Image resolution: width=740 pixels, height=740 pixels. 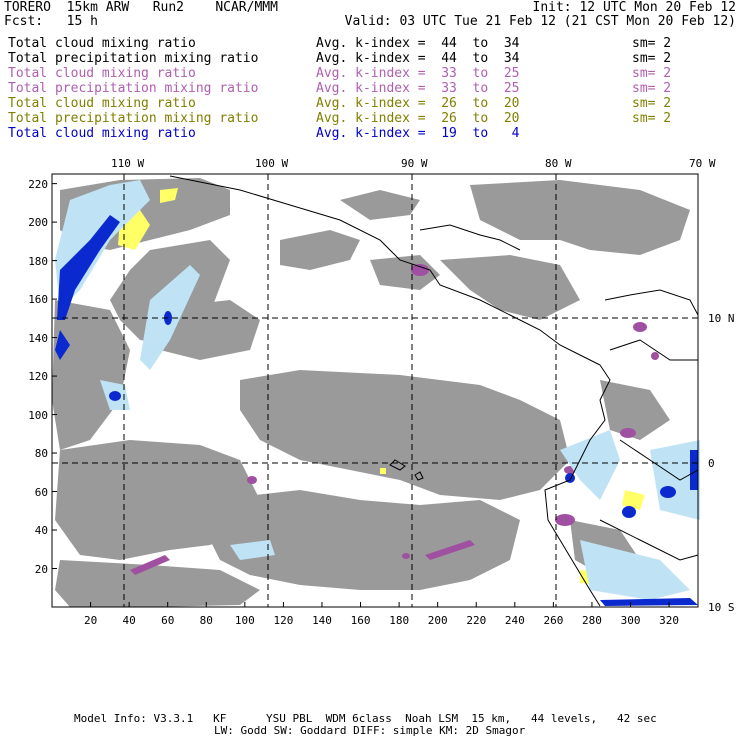 I want to click on y-tick-label: 180, so click(x=38, y=261).